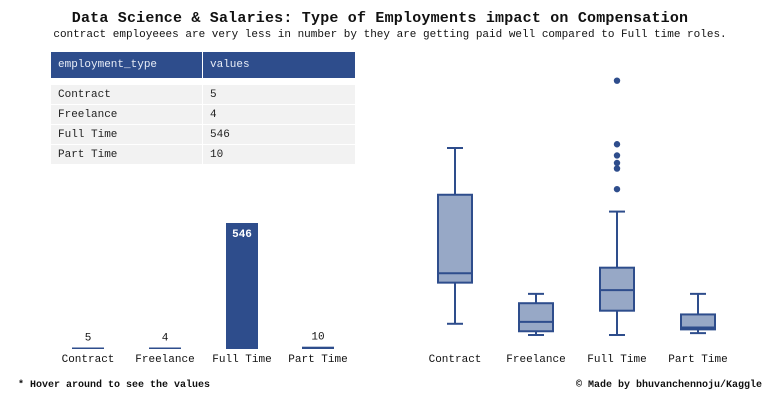 The height and width of the screenshot is (400, 780). What do you see at coordinates (127, 114) in the screenshot?
I see `table-cell-type: Freelance` at bounding box center [127, 114].